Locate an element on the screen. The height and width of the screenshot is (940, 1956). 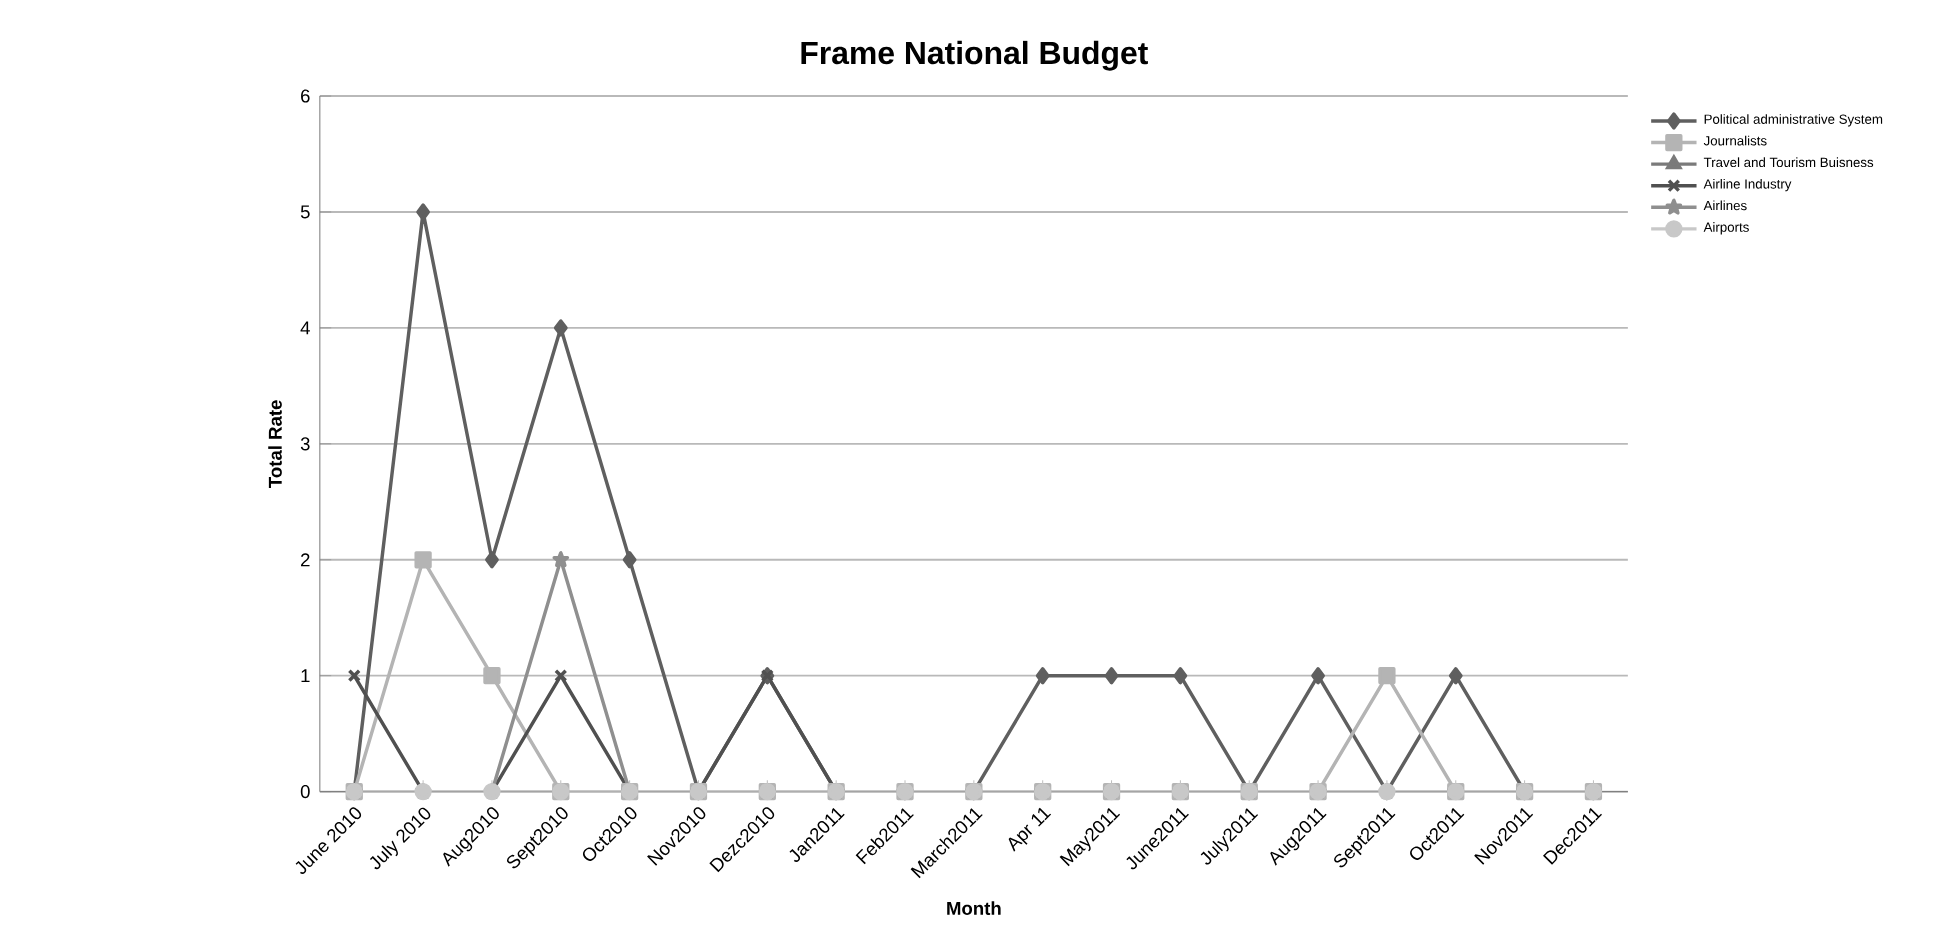
y-tick-label: 0 is located at coordinates (305, 792).